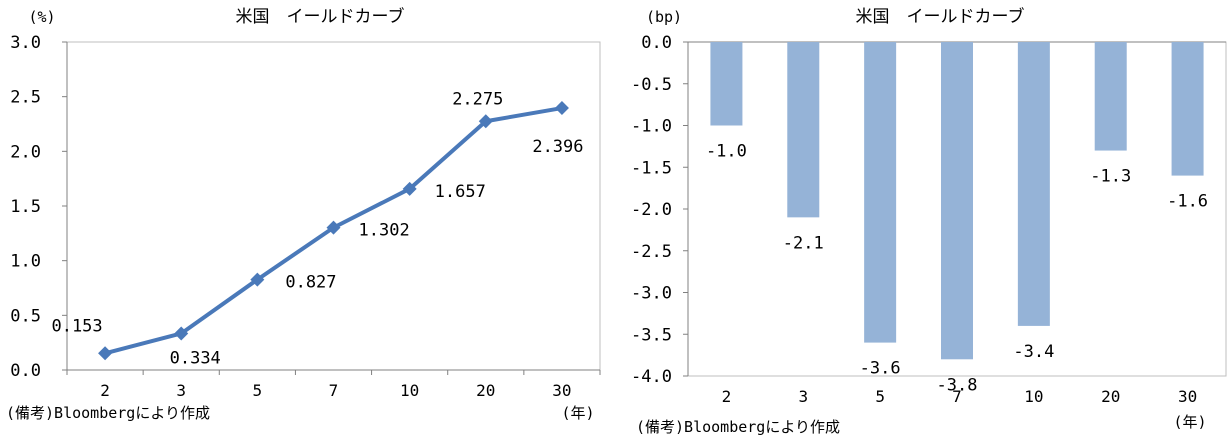 This screenshot has height=443, width=1232. What do you see at coordinates (1033, 352) in the screenshot?
I see `right-data-label: -3.4` at bounding box center [1033, 352].